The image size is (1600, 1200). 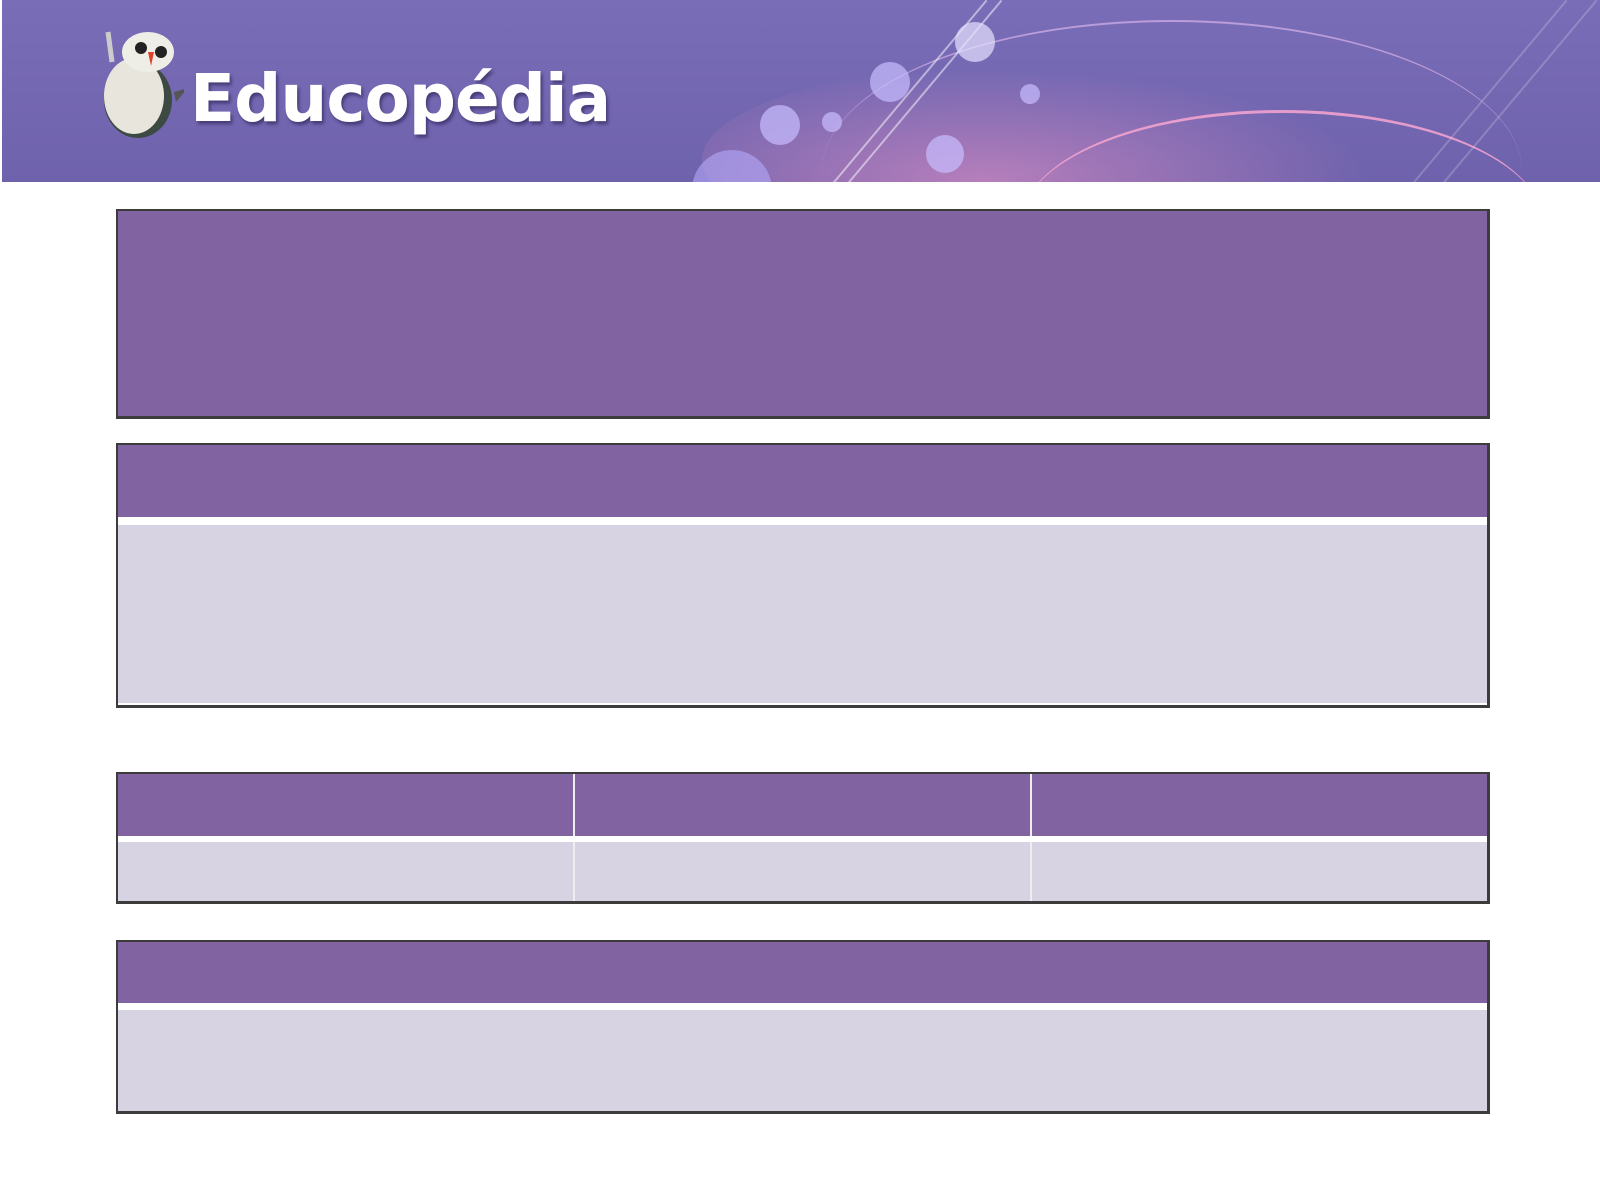 I want to click on footer-box-header, so click(x=802, y=972).